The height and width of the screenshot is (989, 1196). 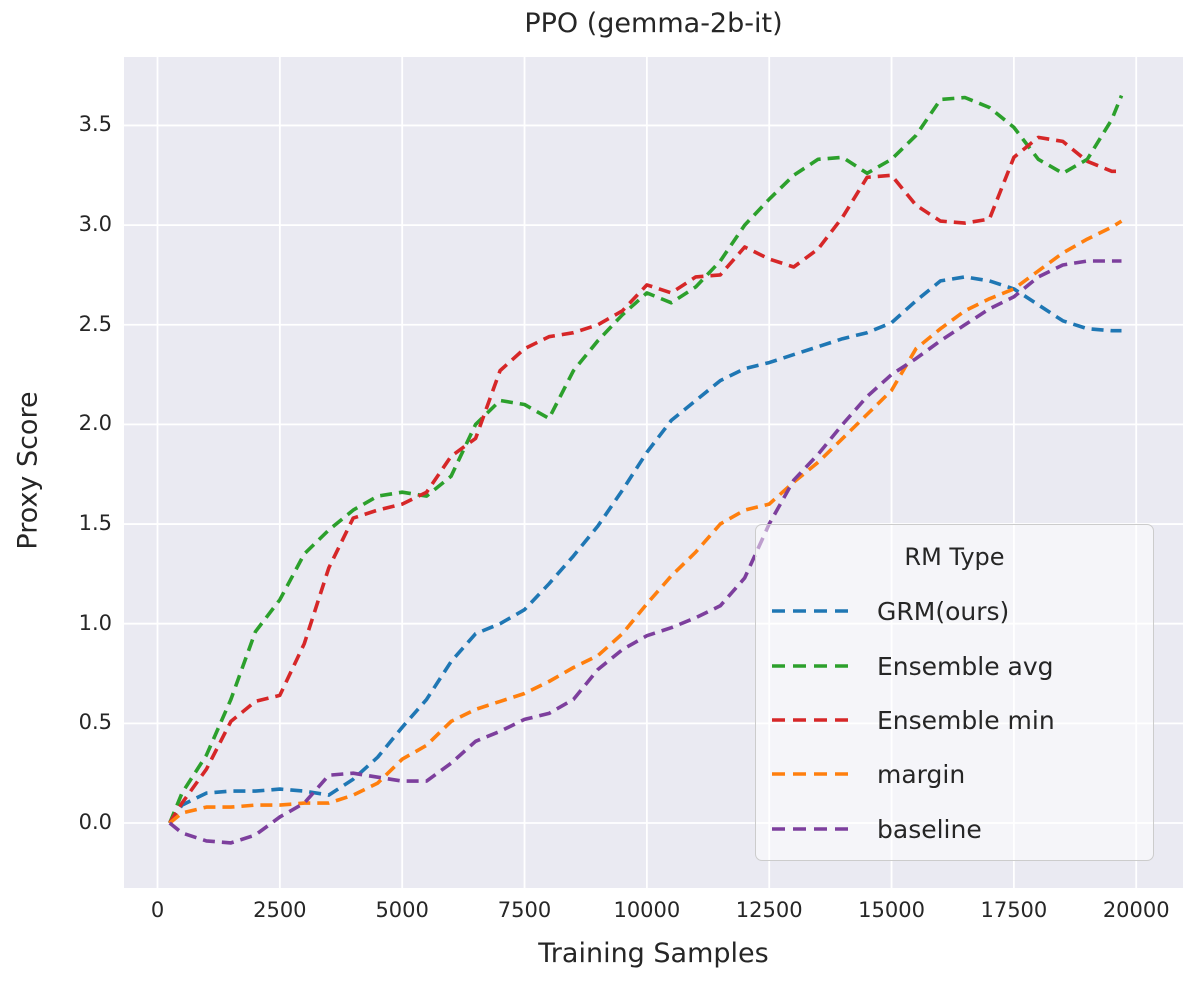 I want to click on x-tick-label: 7500, so click(x=524, y=910).